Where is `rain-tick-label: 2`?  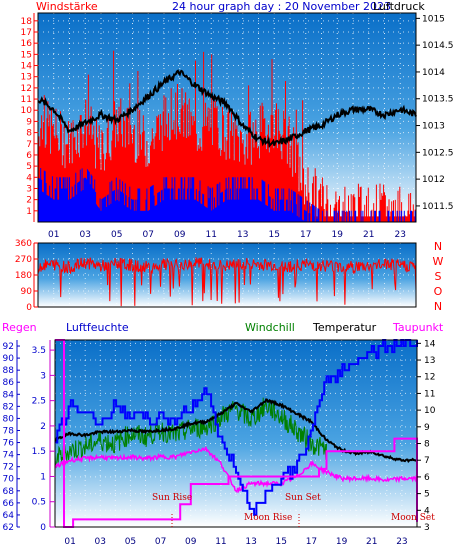 rain-tick-label: 2 is located at coordinates (43, 427).